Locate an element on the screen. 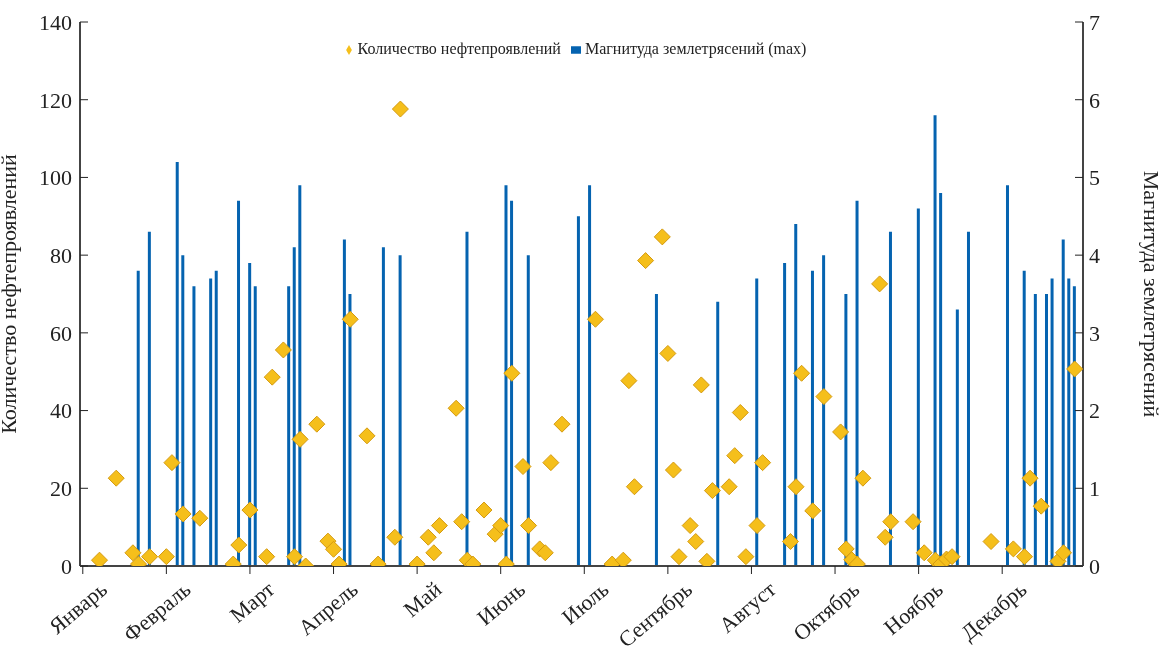 The height and width of the screenshot is (660, 1160). x-tick-label: Май is located at coordinates (422, 599).